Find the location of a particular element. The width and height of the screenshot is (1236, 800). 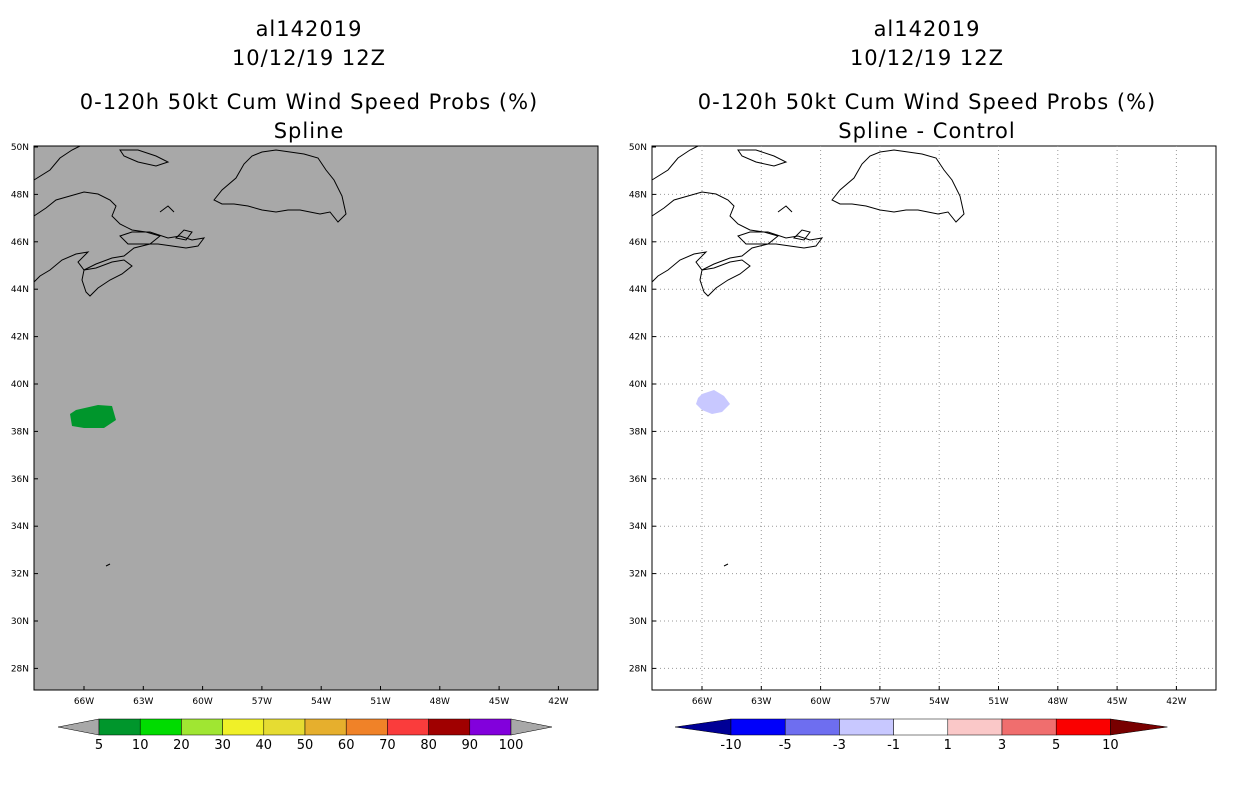

colorbar-label: -10 is located at coordinates (730, 745).